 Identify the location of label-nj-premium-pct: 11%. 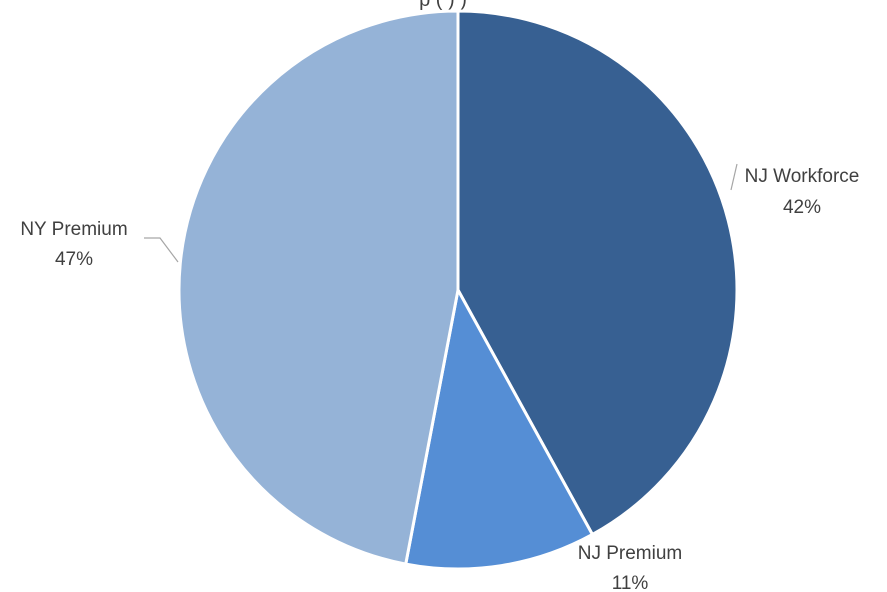
(630, 582).